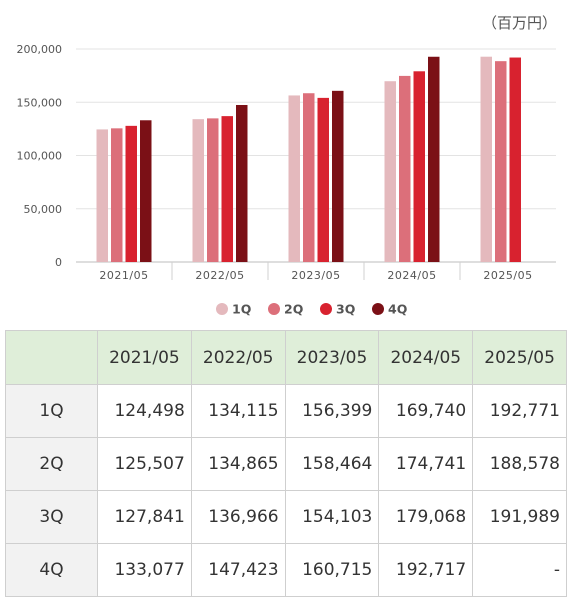 The width and height of the screenshot is (571, 602). Describe the element at coordinates (241, 309) in the screenshot. I see `legend-label: 1Q` at that location.